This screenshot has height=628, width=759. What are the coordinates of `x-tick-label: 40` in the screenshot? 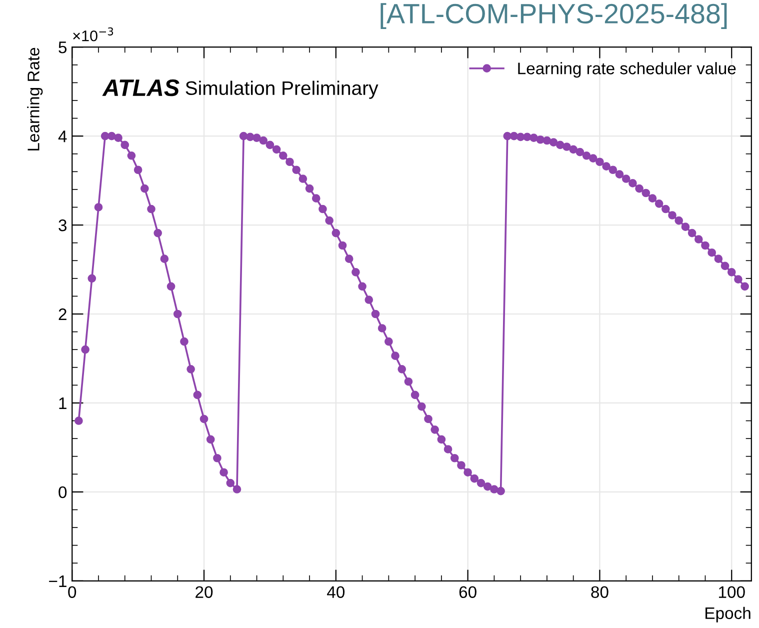 It's located at (336, 592).